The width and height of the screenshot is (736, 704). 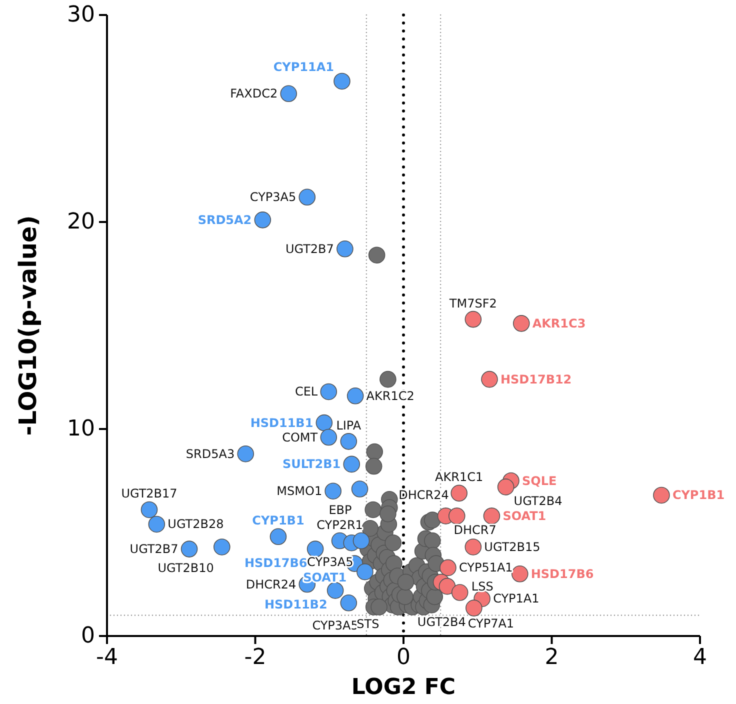 I want to click on annotation: CYP7A1, so click(x=491, y=623).